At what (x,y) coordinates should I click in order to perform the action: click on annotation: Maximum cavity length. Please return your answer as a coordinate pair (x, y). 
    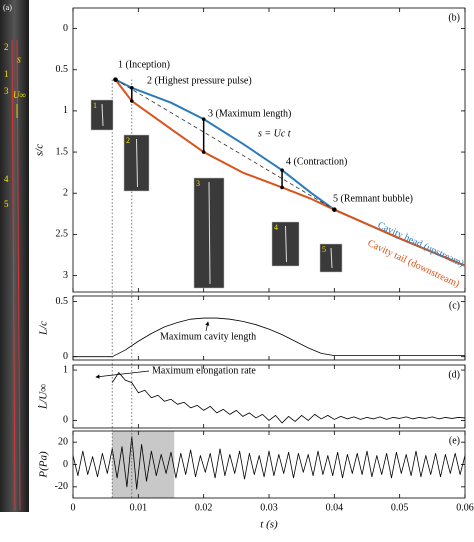
    Looking at the image, I should click on (208, 336).